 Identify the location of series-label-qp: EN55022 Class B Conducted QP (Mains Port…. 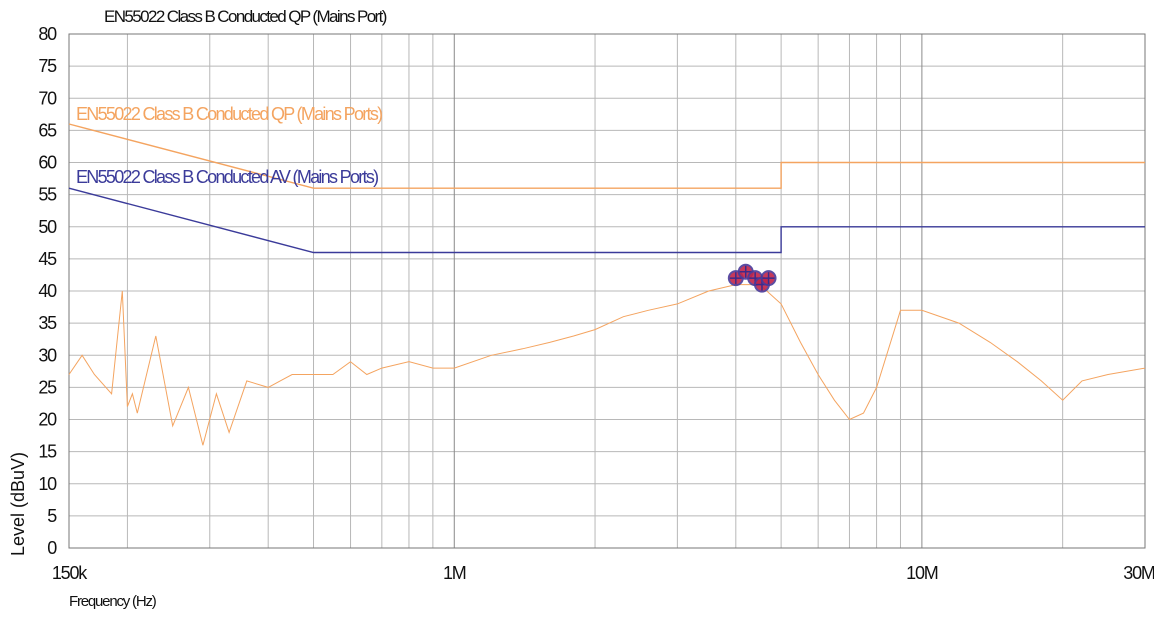
(229, 114).